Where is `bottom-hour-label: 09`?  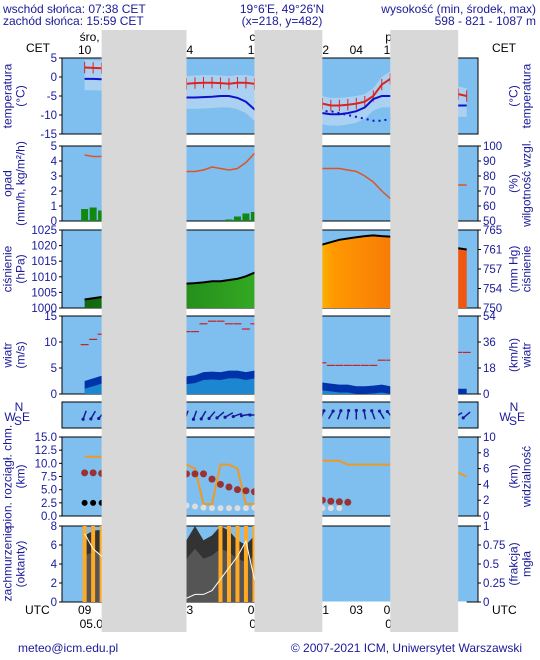 bottom-hour-label: 09 is located at coordinates (85, 610).